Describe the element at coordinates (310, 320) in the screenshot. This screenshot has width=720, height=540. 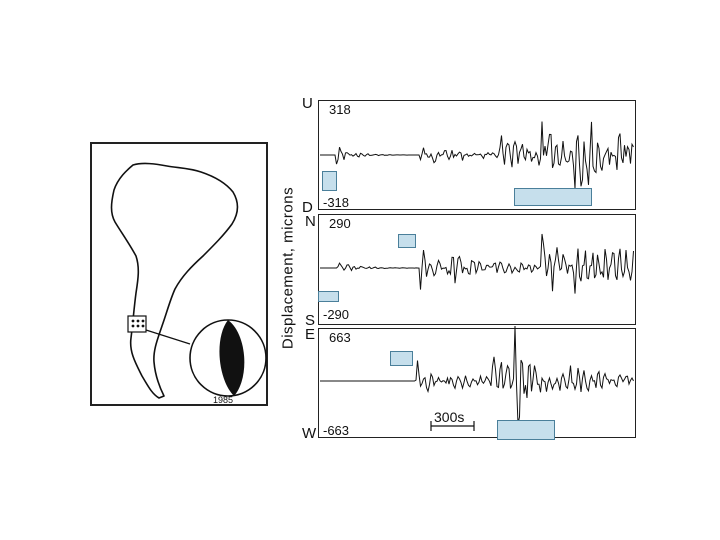
I see `trace-2-bottom-letter: S` at that location.